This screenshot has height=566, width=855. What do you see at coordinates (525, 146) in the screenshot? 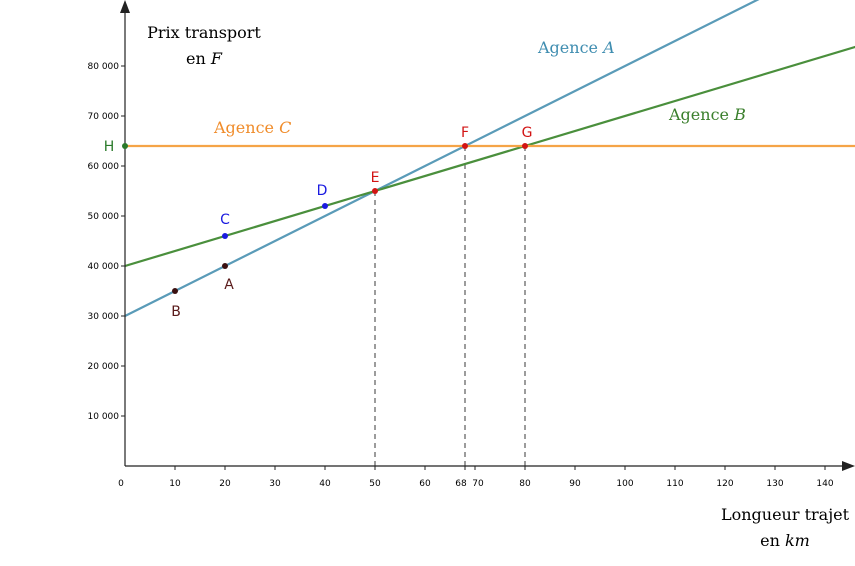
I see `point-g` at bounding box center [525, 146].